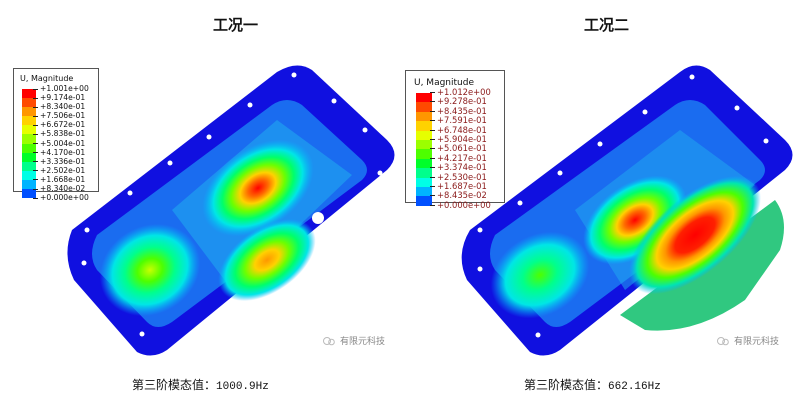 Image resolution: width=807 pixels, height=407 pixels. What do you see at coordinates (64, 88) in the screenshot?
I see `legend-value: +1.001e+00` at bounding box center [64, 88].